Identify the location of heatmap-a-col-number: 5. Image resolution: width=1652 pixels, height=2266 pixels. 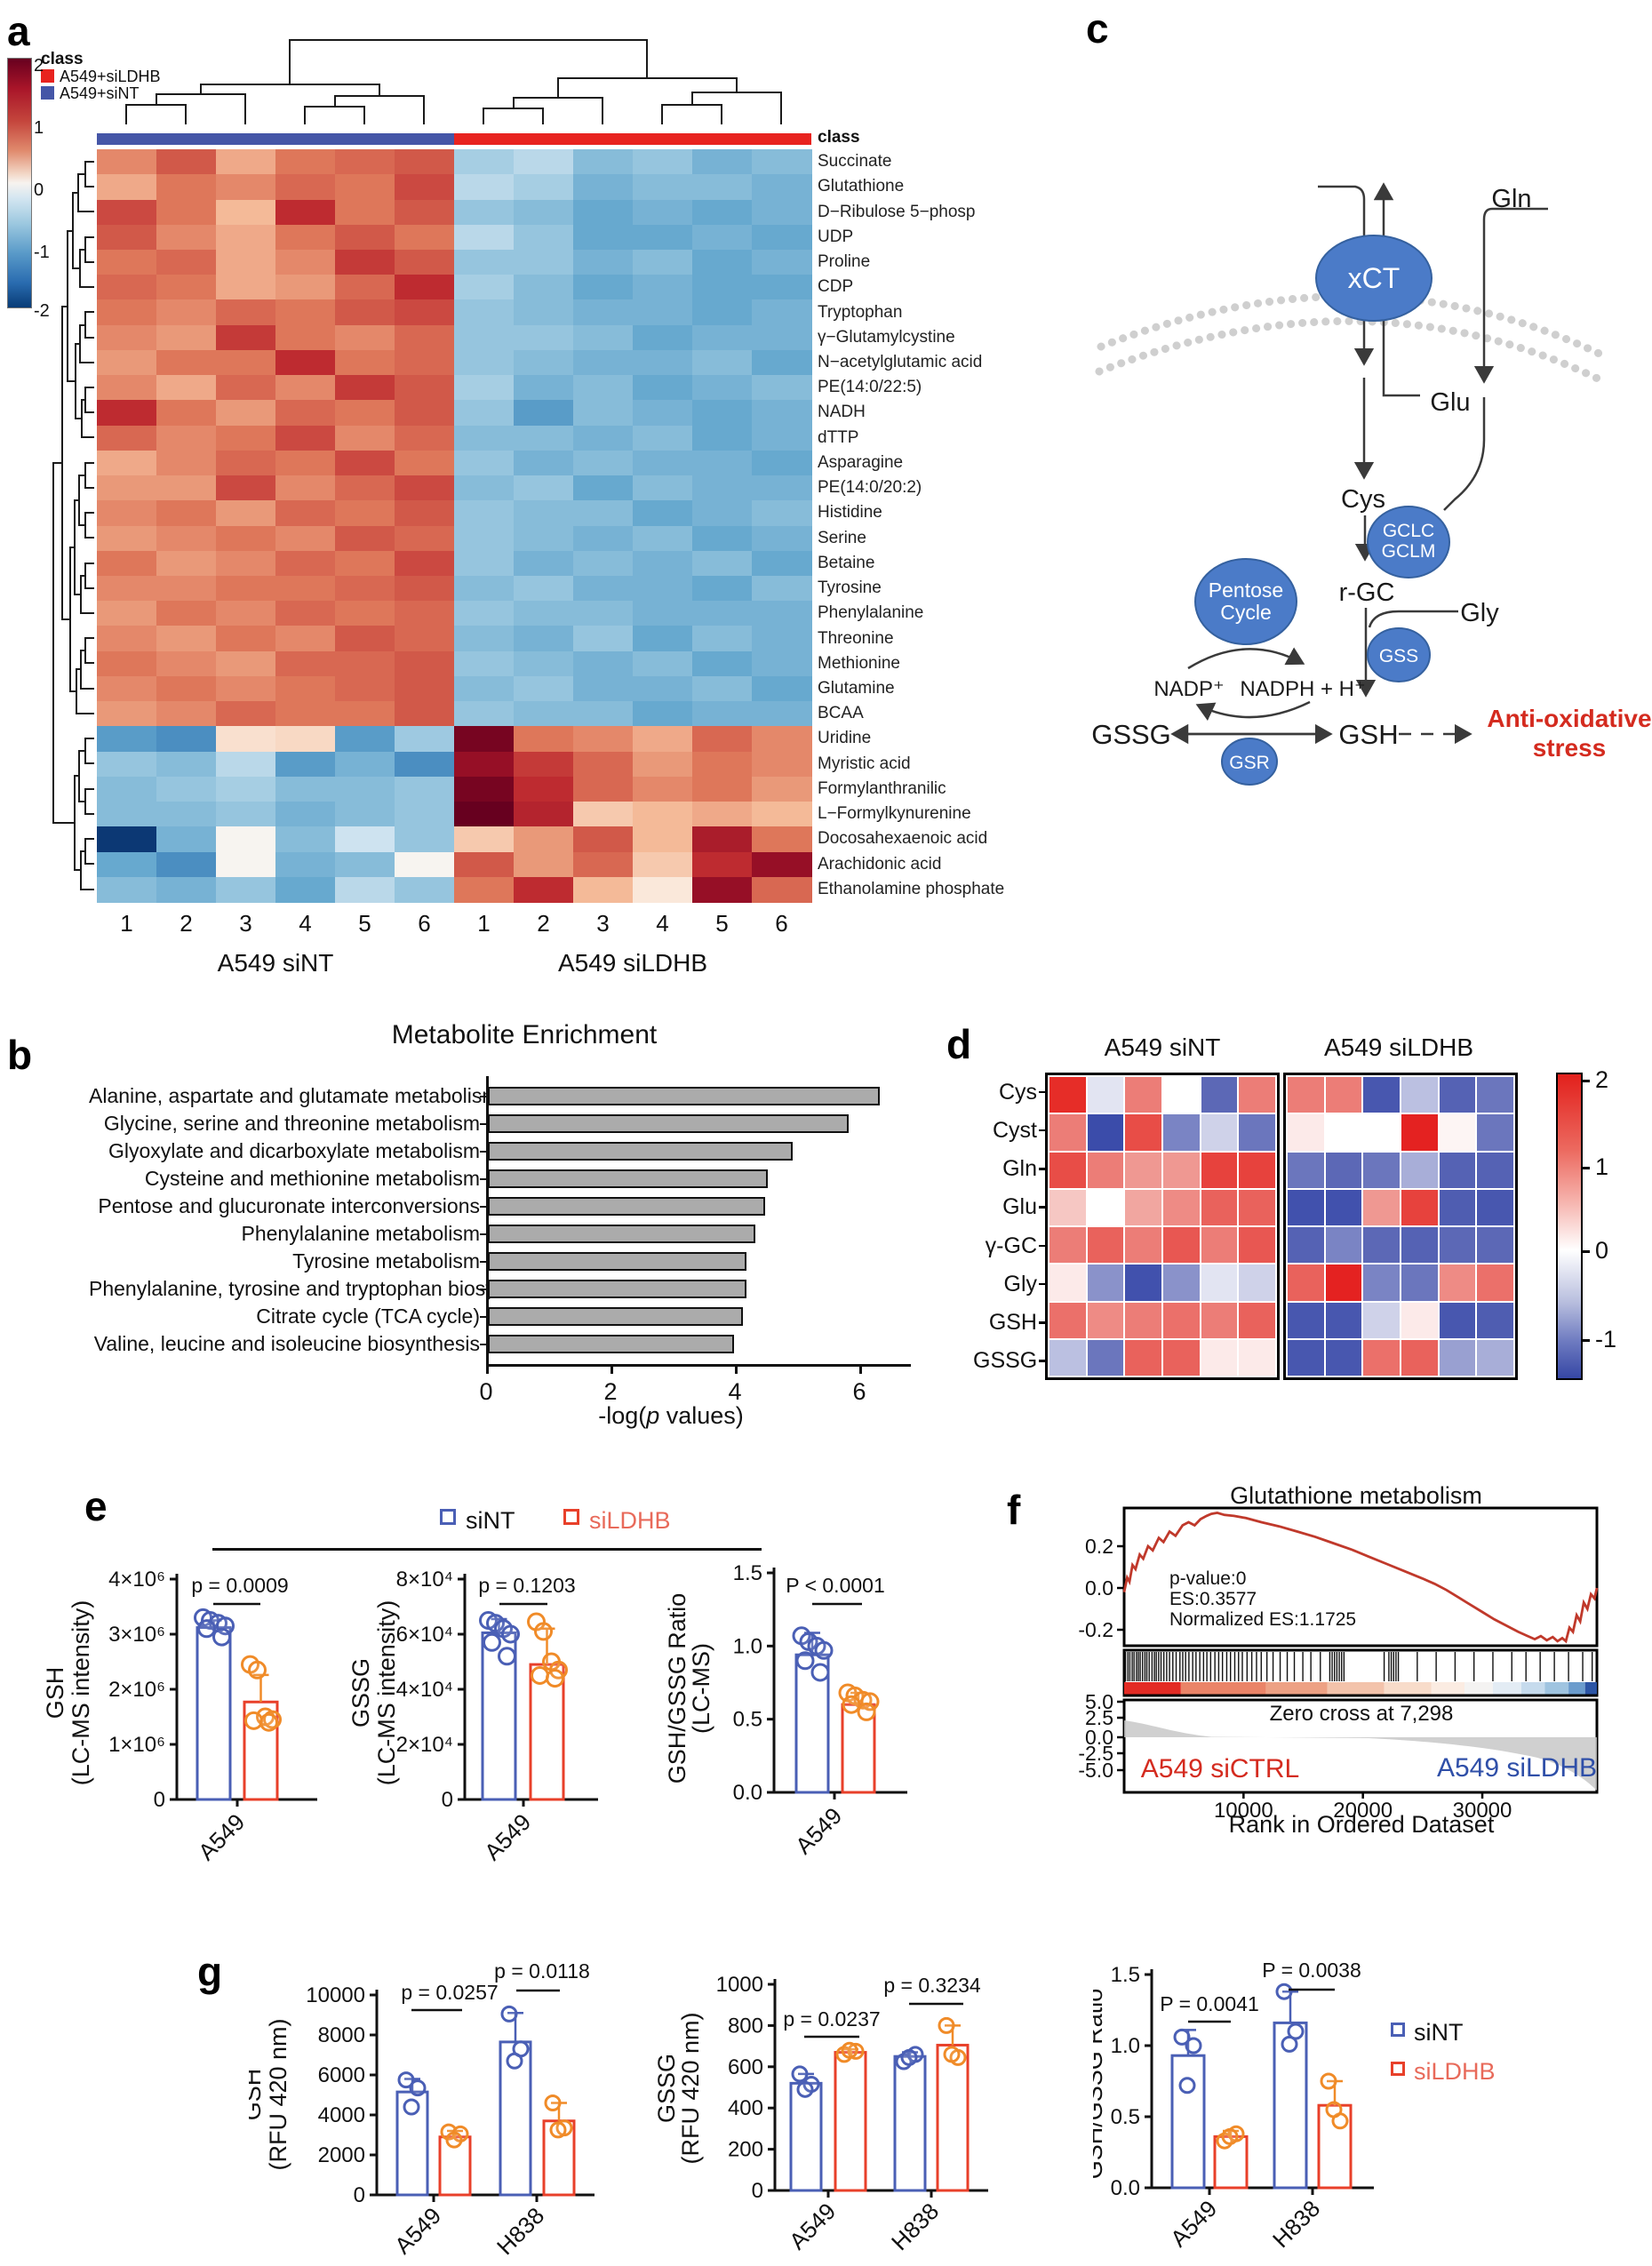
(364, 923).